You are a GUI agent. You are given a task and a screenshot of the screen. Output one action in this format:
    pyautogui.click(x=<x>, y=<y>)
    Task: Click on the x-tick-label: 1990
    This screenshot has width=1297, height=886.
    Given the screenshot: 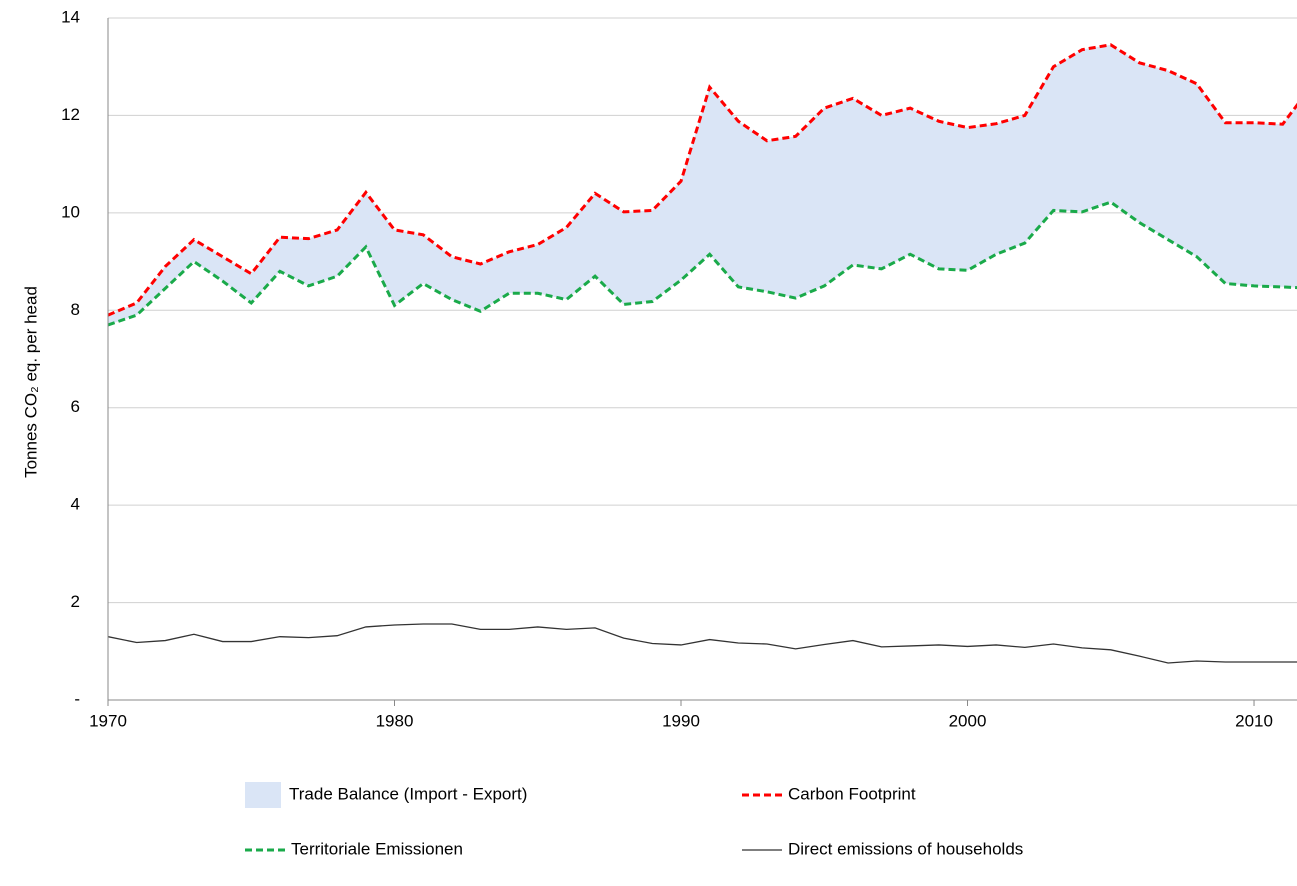 What is the action you would take?
    pyautogui.click(x=681, y=720)
    